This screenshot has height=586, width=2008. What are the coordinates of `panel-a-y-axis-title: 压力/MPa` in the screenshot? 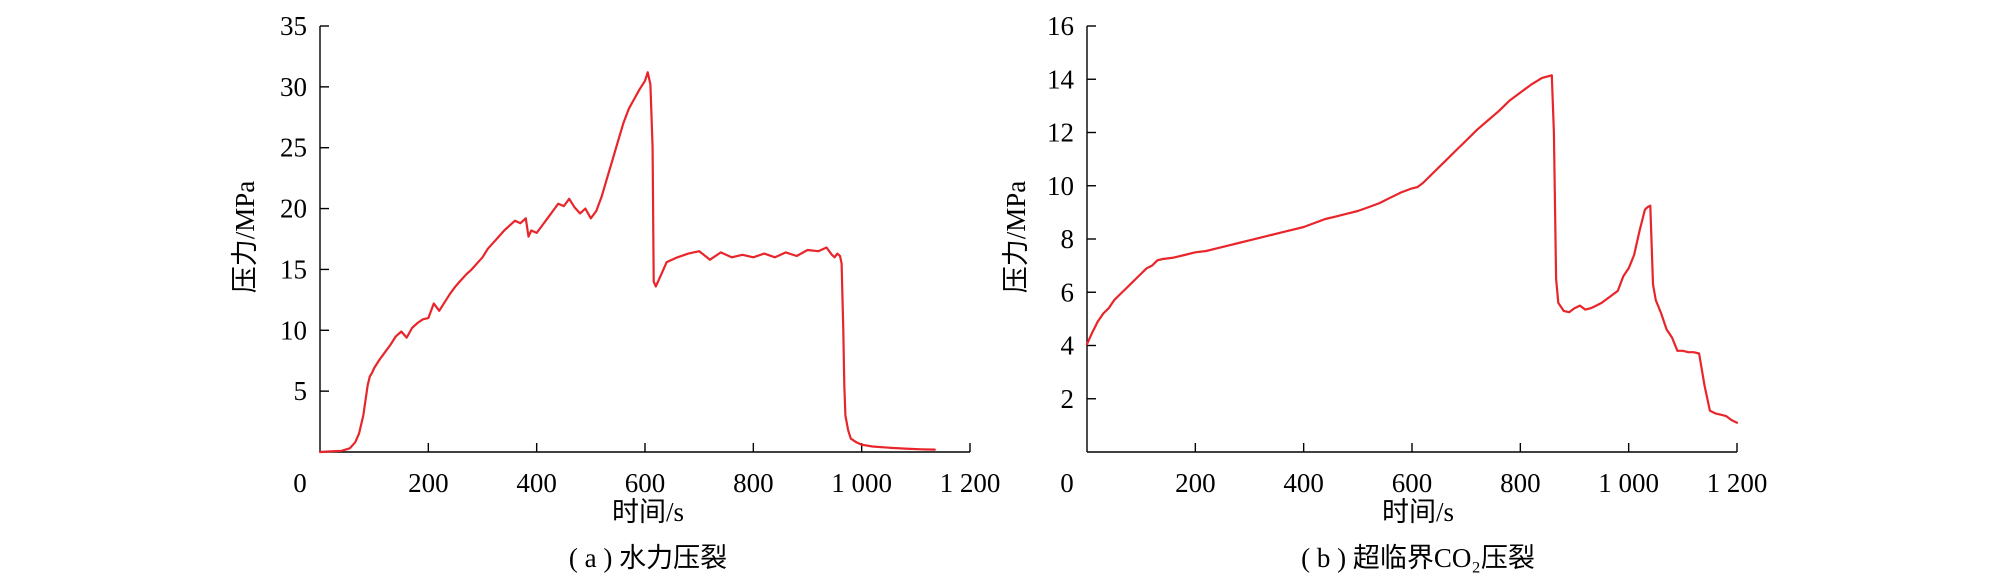 It's located at (245, 237).